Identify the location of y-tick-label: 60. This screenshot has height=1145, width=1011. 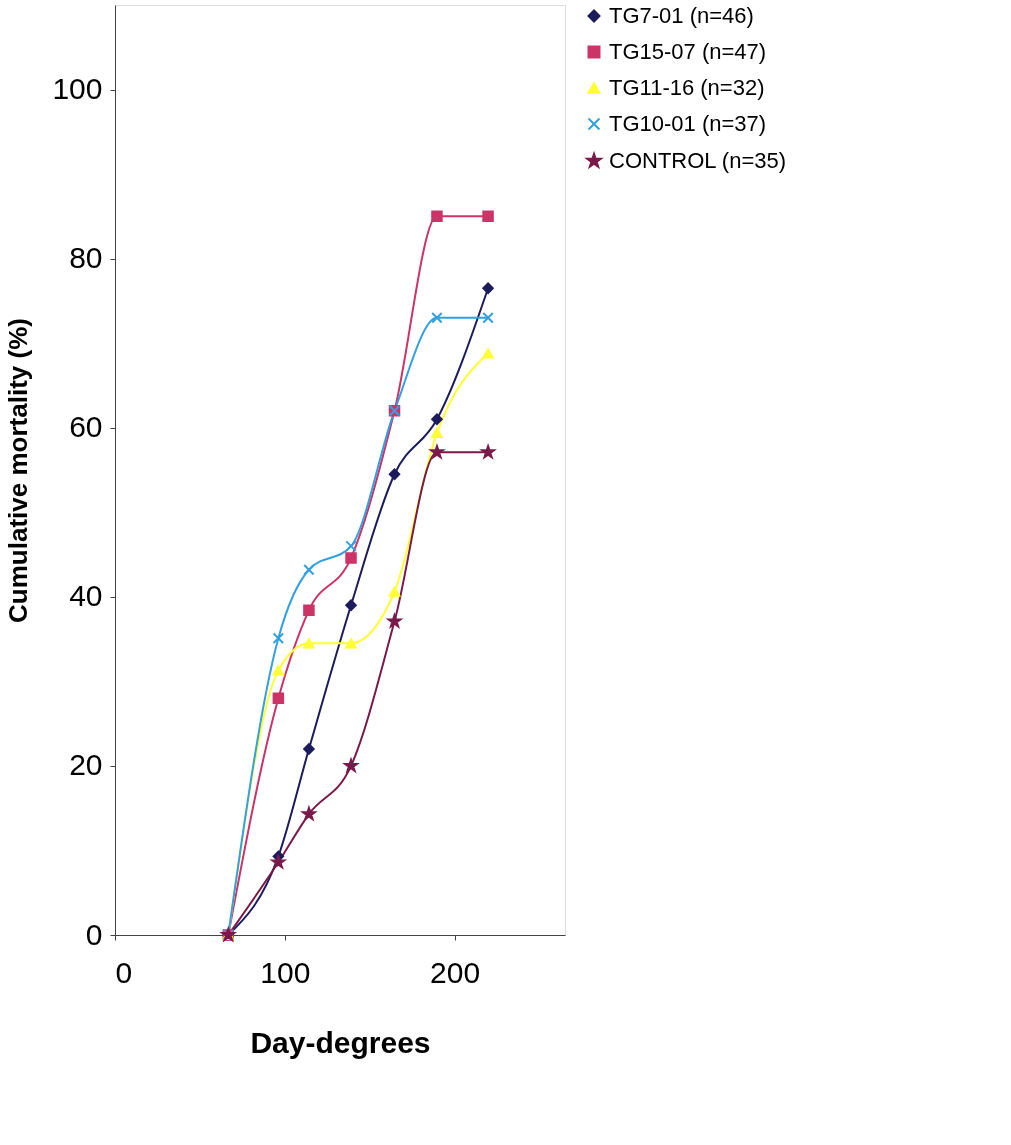
(86, 427).